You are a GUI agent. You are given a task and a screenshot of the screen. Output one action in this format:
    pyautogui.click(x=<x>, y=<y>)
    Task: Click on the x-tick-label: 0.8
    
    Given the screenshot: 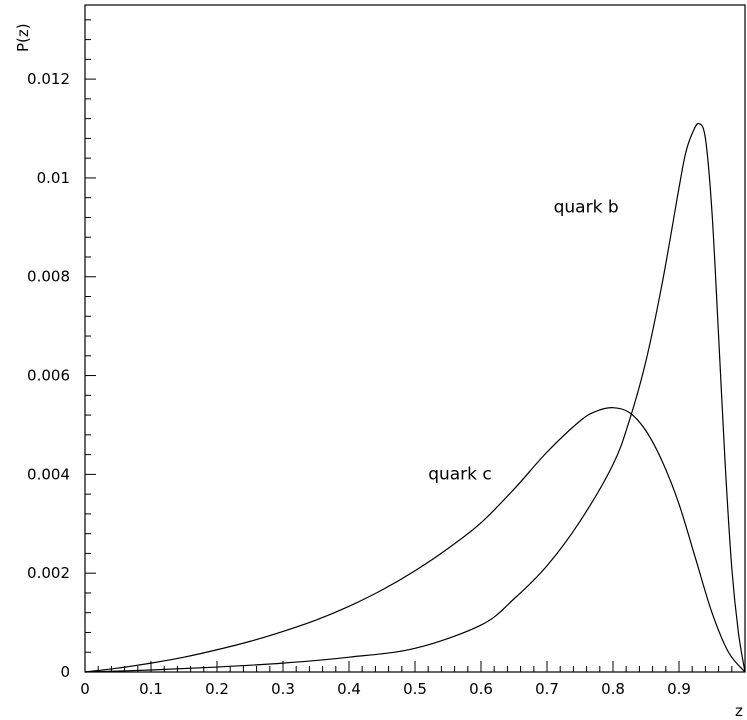 What is the action you would take?
    pyautogui.click(x=613, y=689)
    